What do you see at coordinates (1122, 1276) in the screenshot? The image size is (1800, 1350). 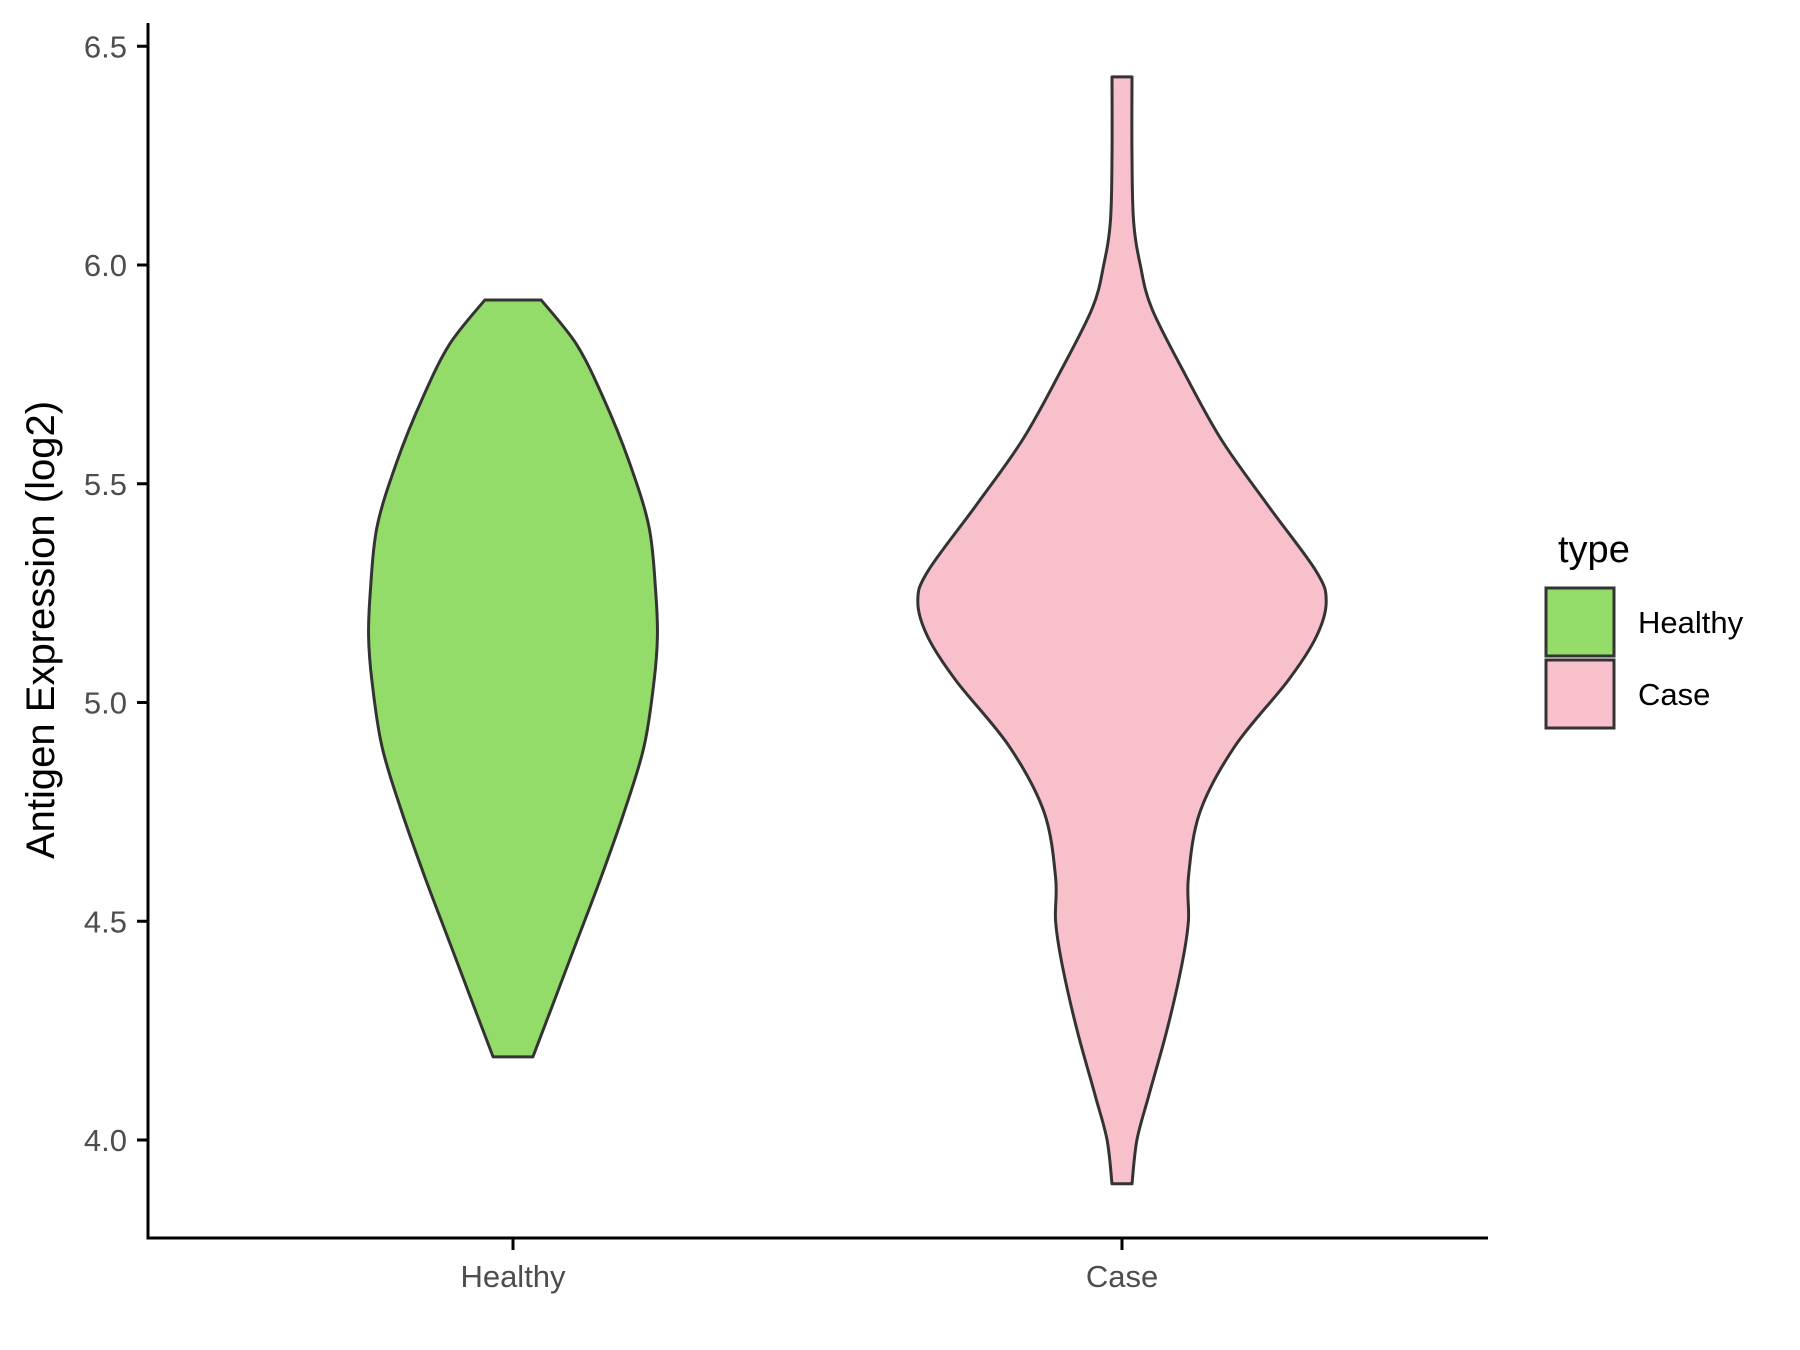 I see `x-tick-label: Case` at bounding box center [1122, 1276].